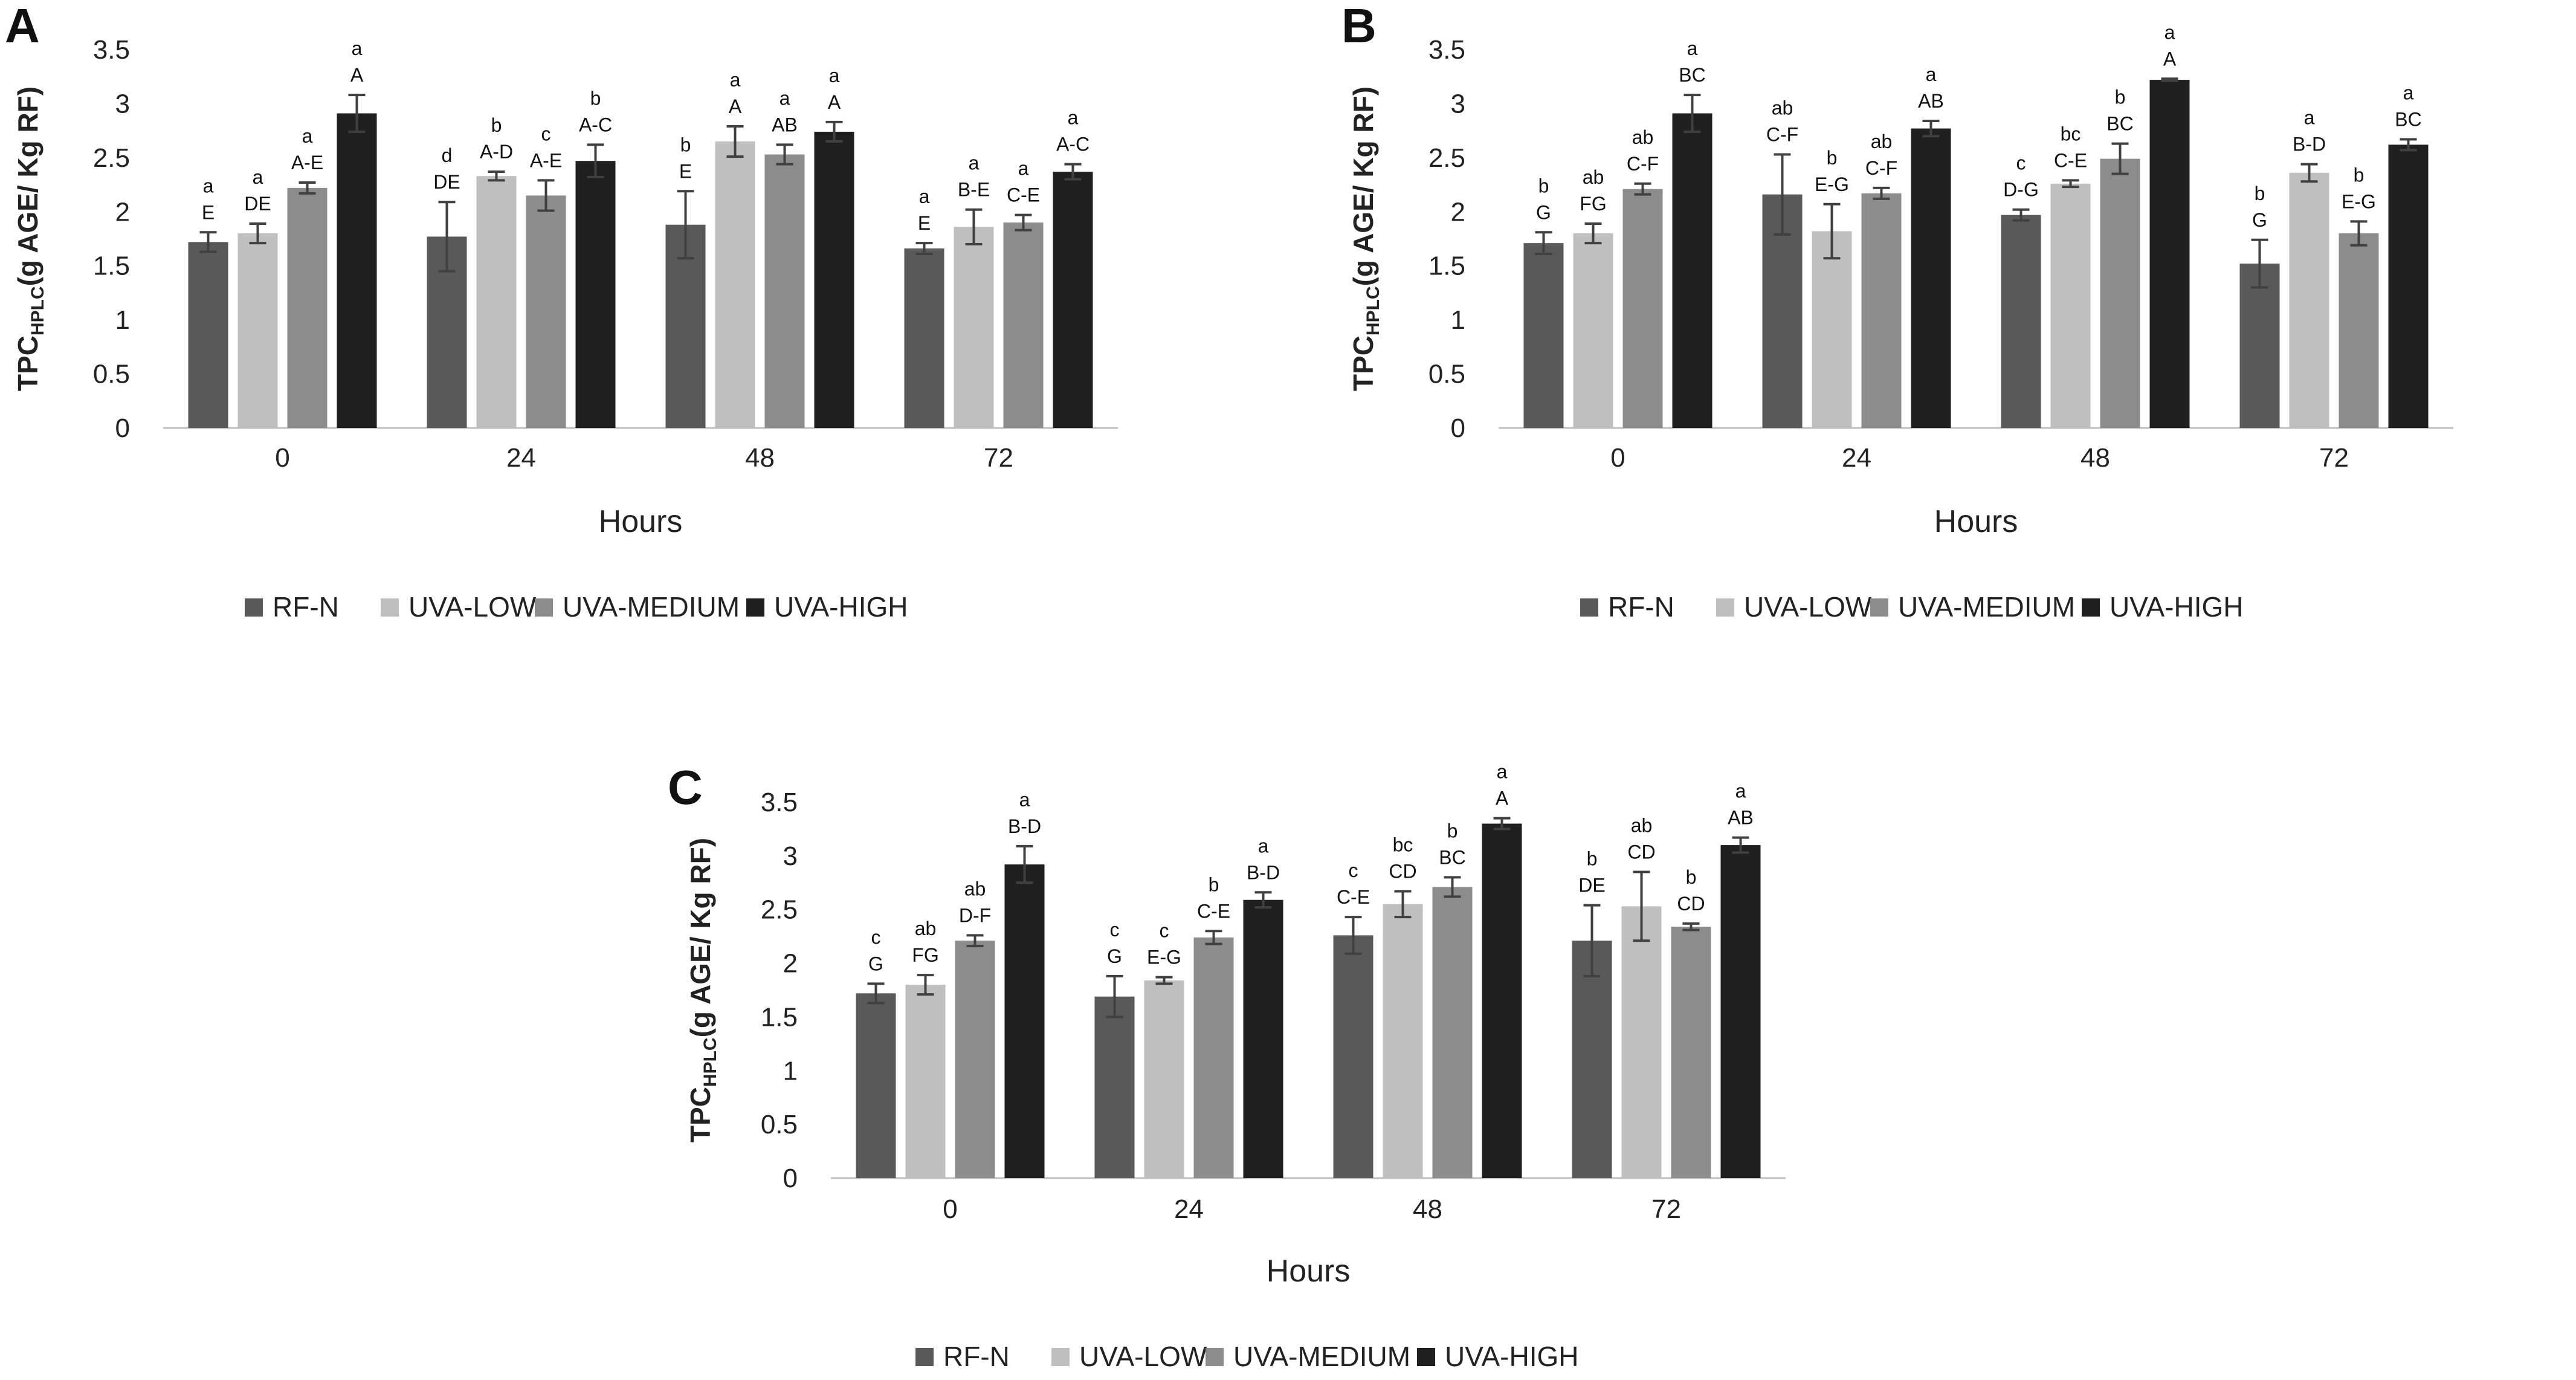 Image resolution: width=2576 pixels, height=1380 pixels. I want to click on x-axis-label: Hours, so click(1309, 1272).